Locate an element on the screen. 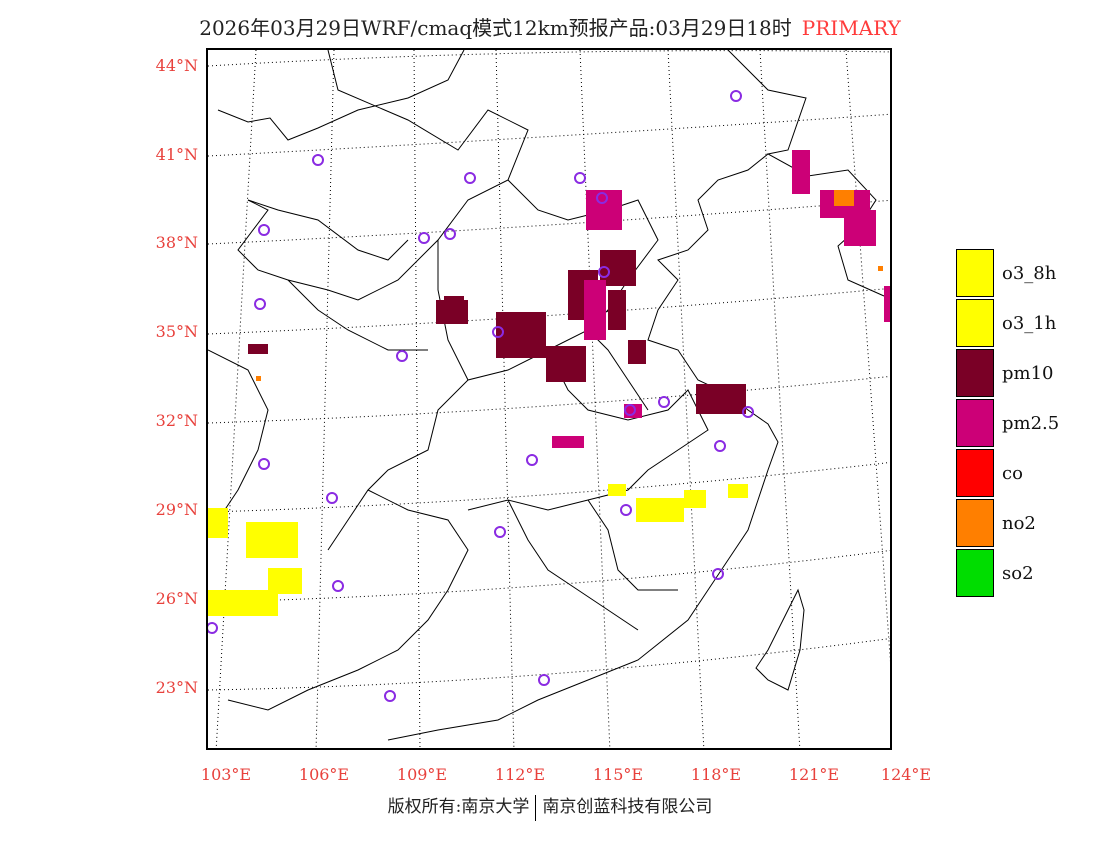  title-product: PRIMARY is located at coordinates (851, 28).